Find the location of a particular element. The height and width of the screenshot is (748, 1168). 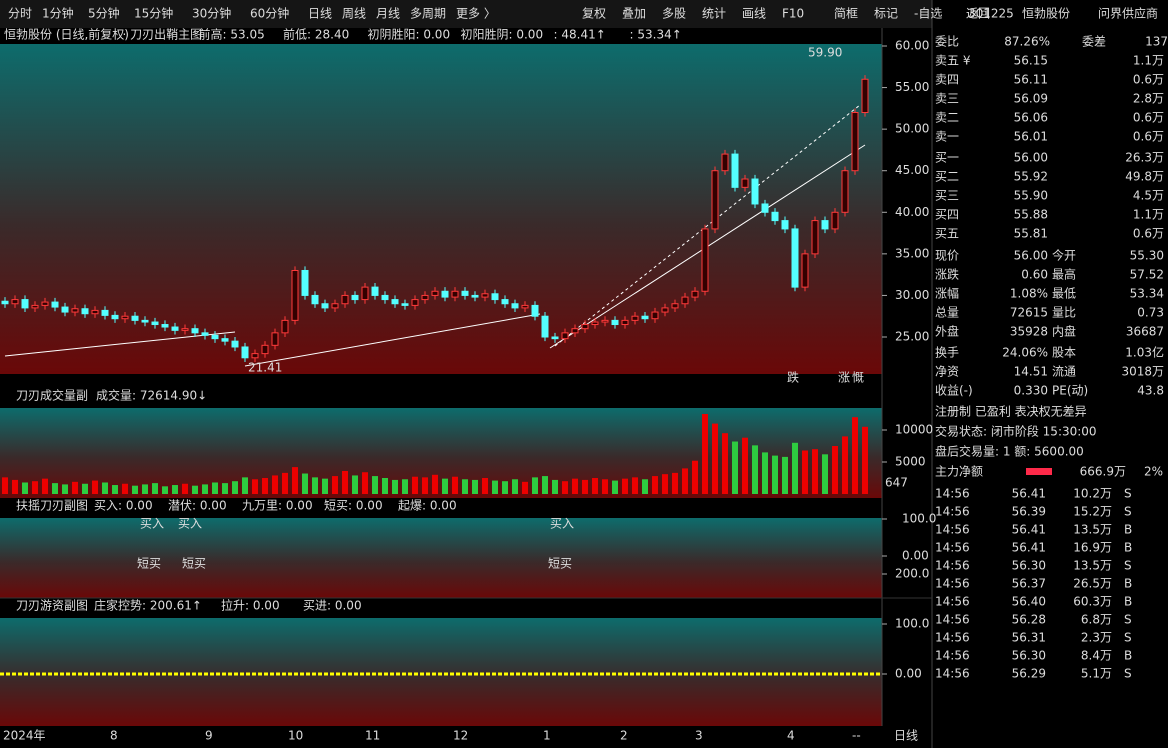

info: : 48.41↑ is located at coordinates (580, 35).